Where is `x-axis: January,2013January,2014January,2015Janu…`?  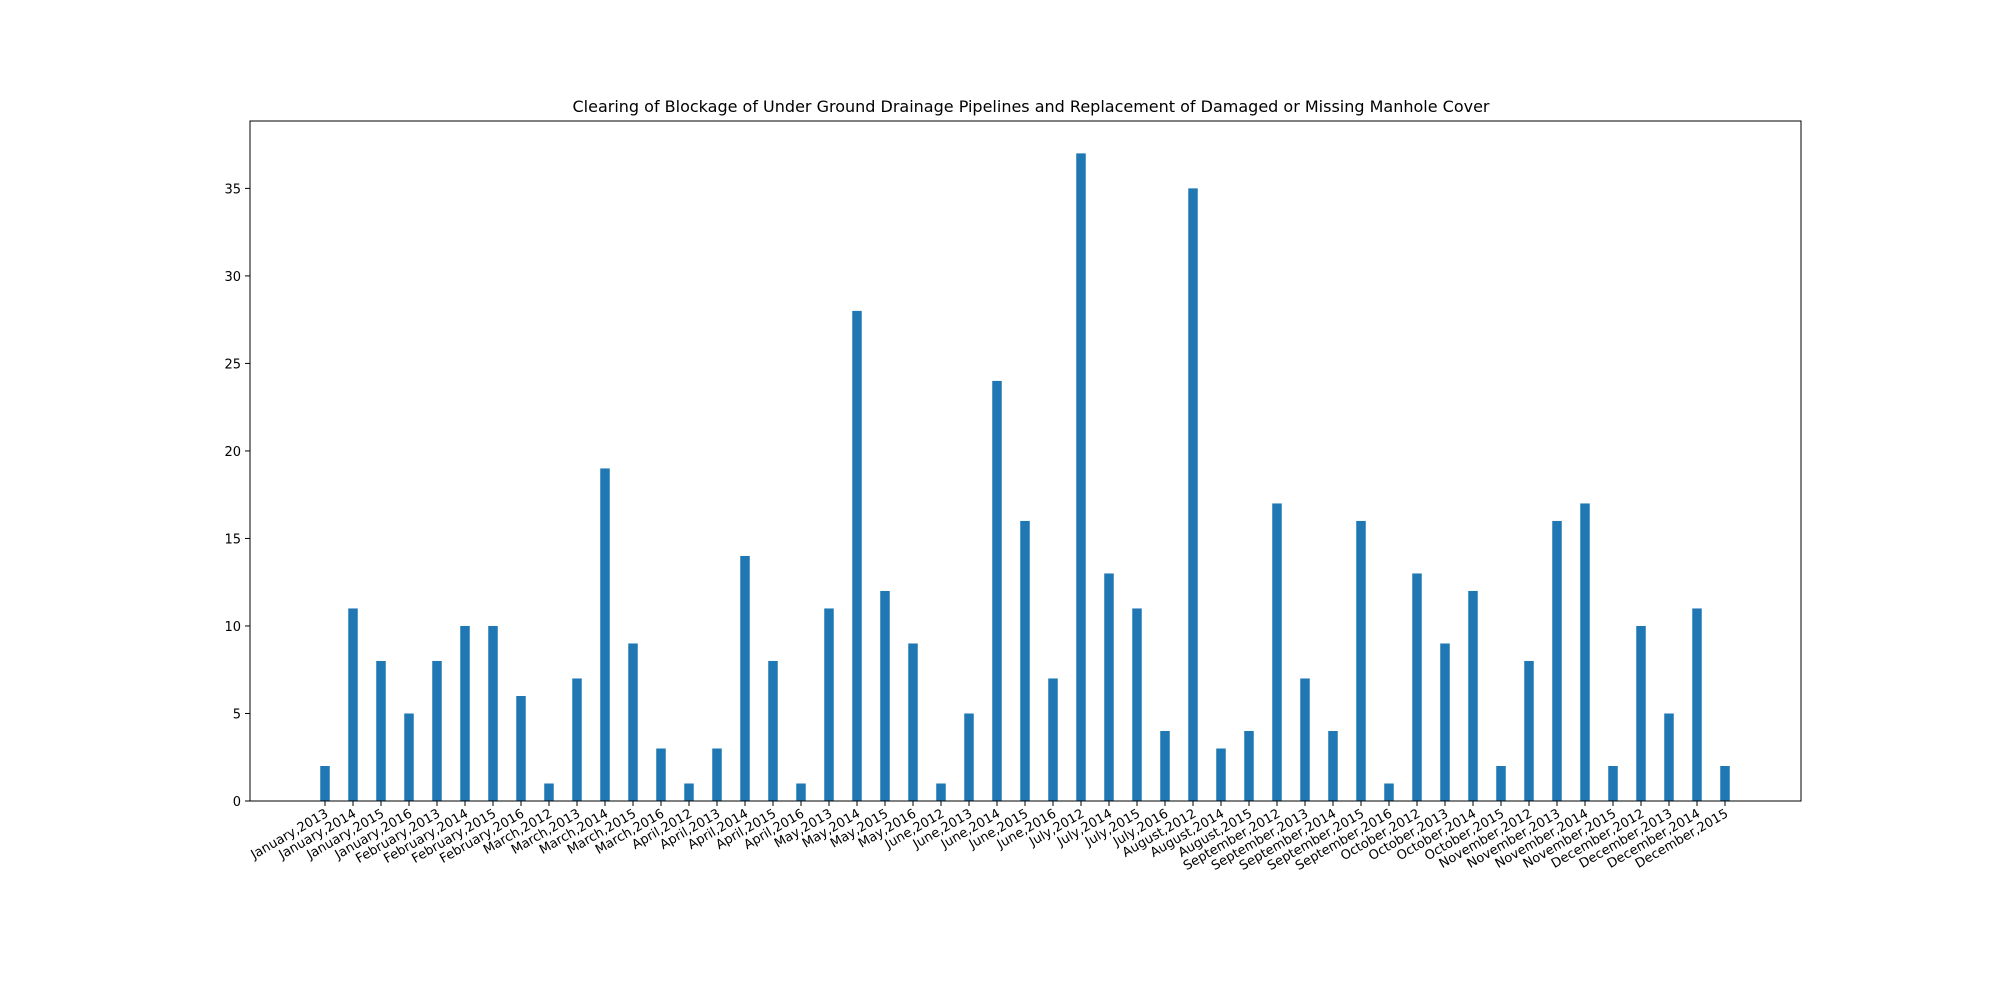
x-axis: January,2013January,2014January,2015Janu… is located at coordinates (989, 837).